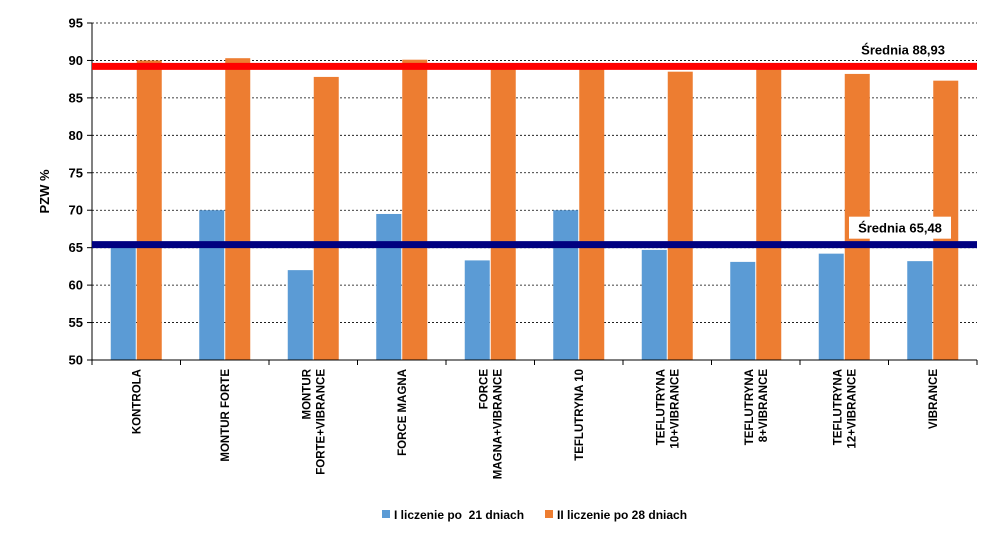 This screenshot has width=1008, height=554. Describe the element at coordinates (764, 406) in the screenshot. I see `x-tick-label-line: 8+VIBRANCE` at that location.